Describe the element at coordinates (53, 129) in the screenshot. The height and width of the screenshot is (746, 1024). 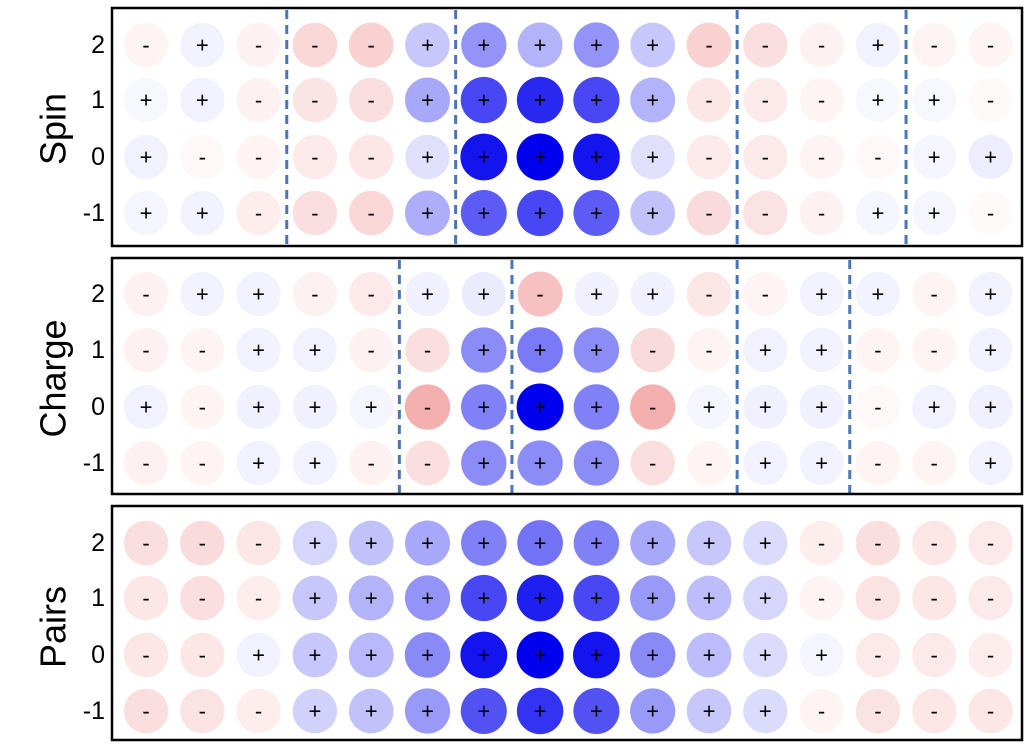
I see `y-axis-label: Spin` at that location.